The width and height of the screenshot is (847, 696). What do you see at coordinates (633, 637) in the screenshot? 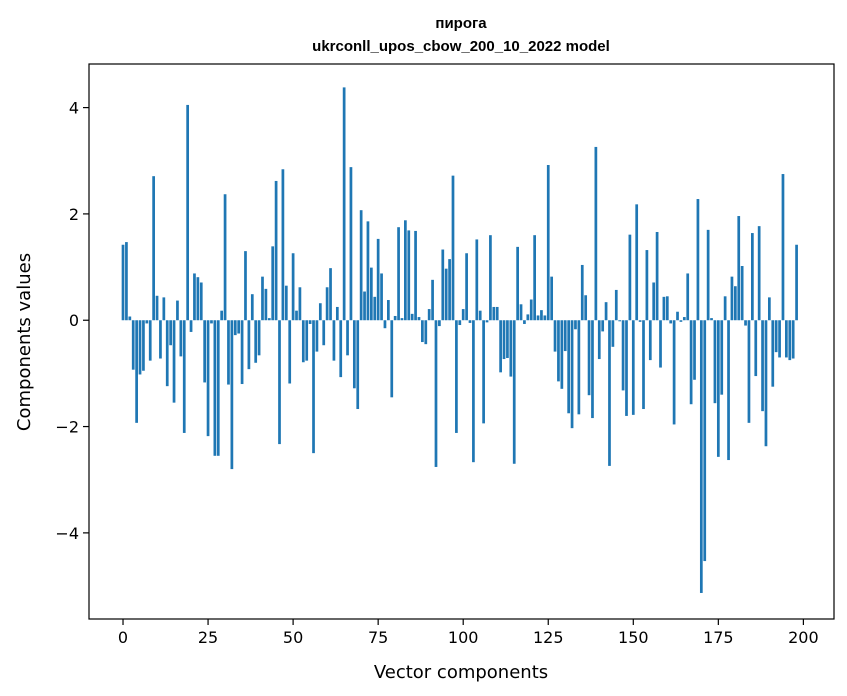
I see `x-tick-label: 150` at bounding box center [633, 637].